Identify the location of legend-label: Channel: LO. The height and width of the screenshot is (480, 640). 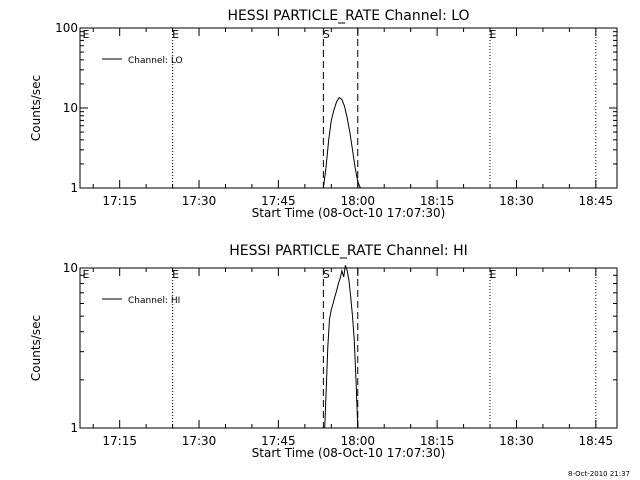
(155, 61).